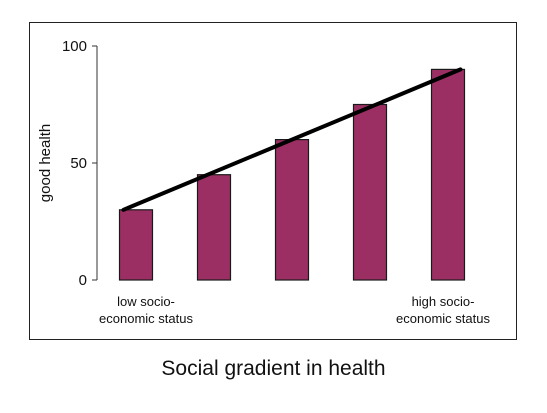 This screenshot has height=413, width=547. I want to click on y-tick-label: 0, so click(83, 280).